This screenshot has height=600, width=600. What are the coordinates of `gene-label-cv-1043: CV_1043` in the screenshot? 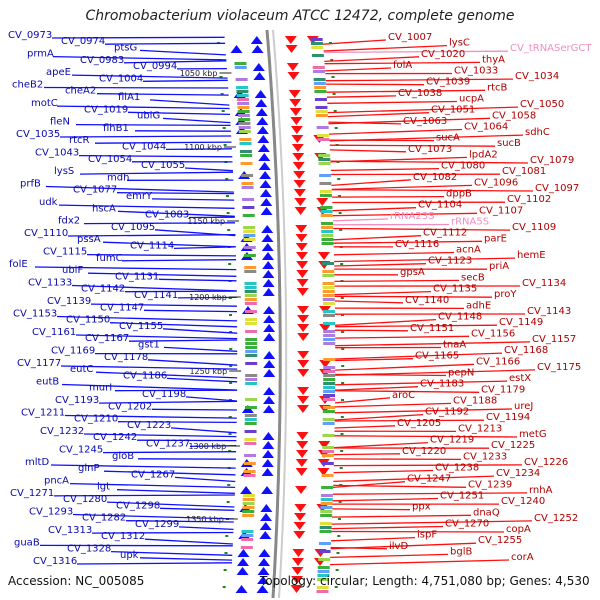 It's located at (57, 153).